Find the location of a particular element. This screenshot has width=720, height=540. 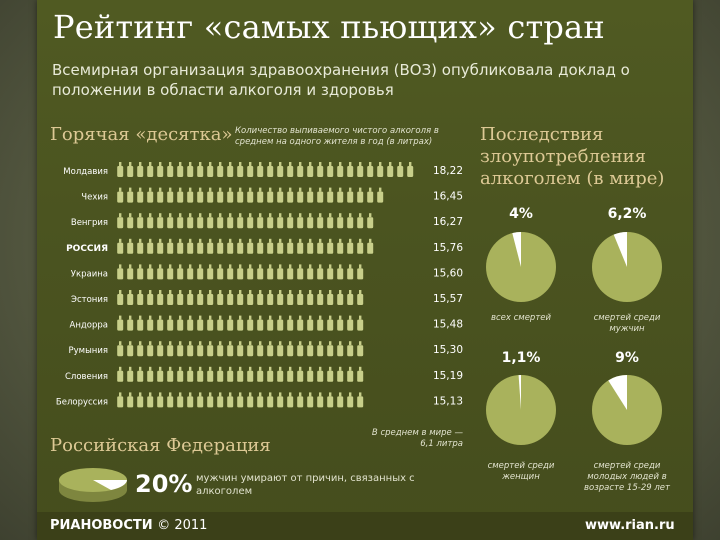

russia-heading: Российская Федерация is located at coordinates (160, 445).